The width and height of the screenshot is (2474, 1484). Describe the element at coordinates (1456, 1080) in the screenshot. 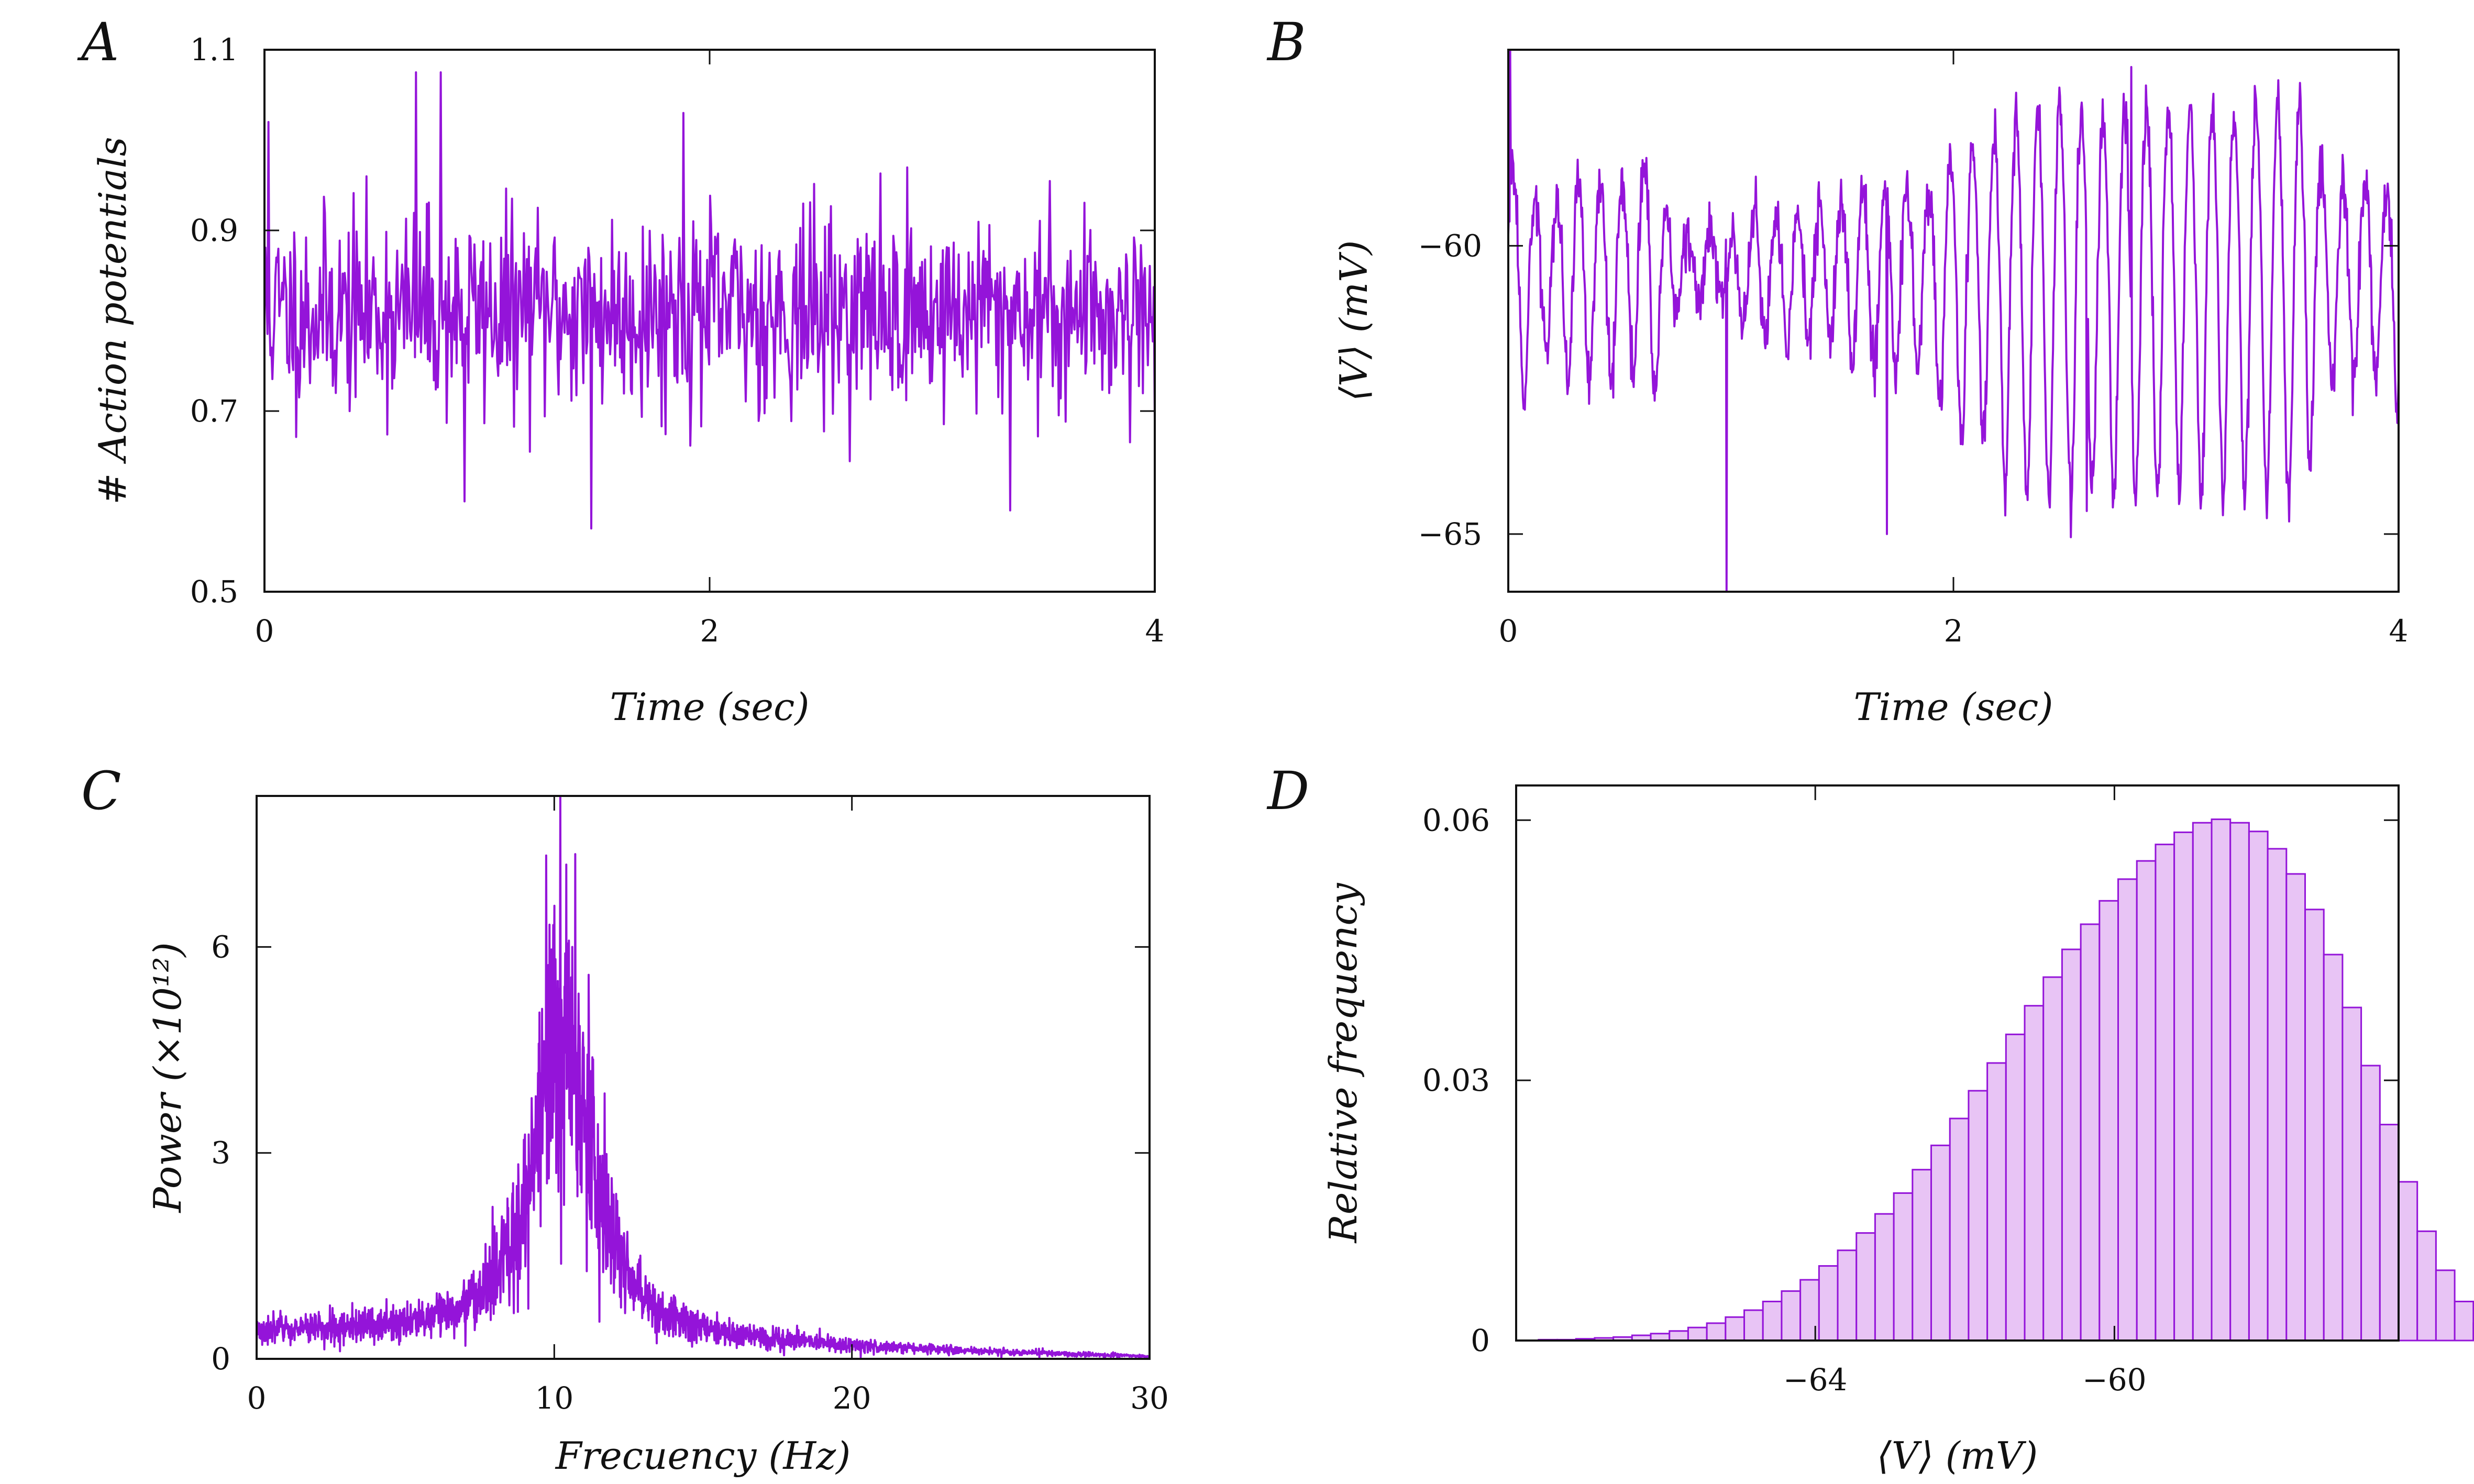

I see `y-tick-label: 0.03` at that location.